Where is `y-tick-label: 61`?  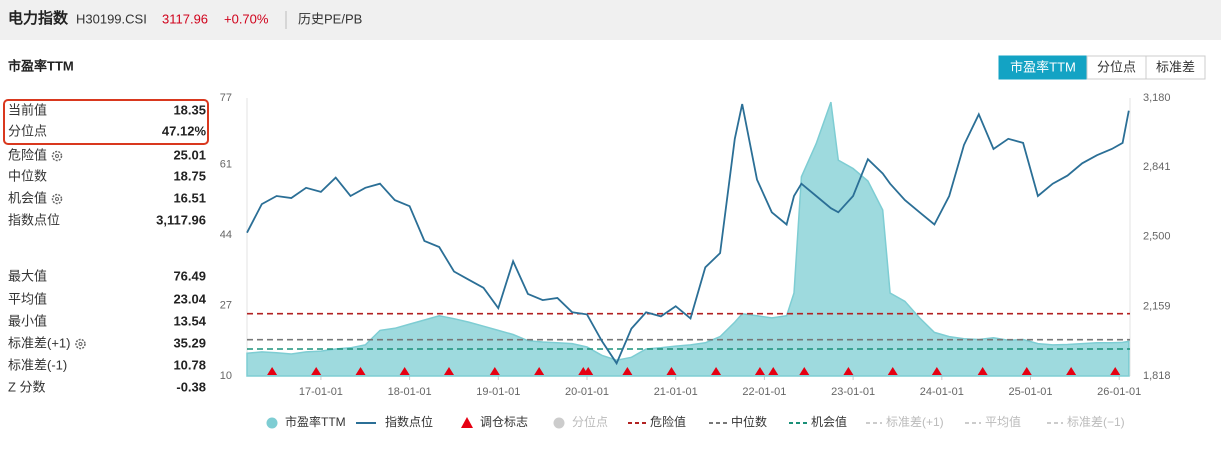
y-tick-label: 61 is located at coordinates (226, 164).